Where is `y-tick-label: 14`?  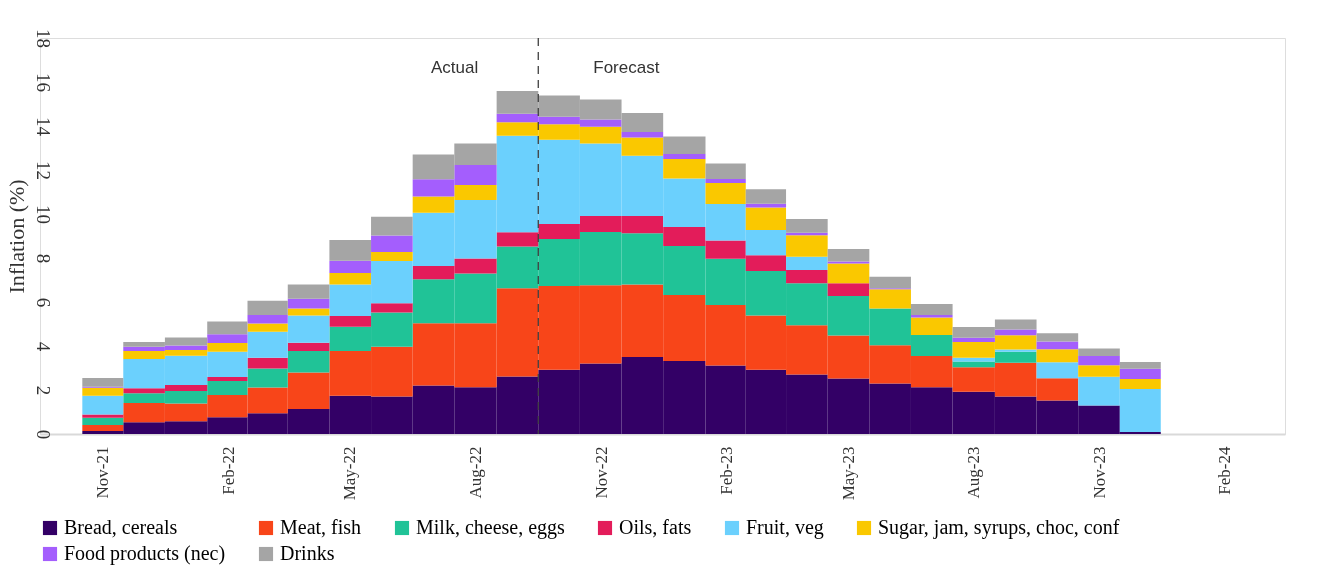 y-tick-label: 14 is located at coordinates (43, 127).